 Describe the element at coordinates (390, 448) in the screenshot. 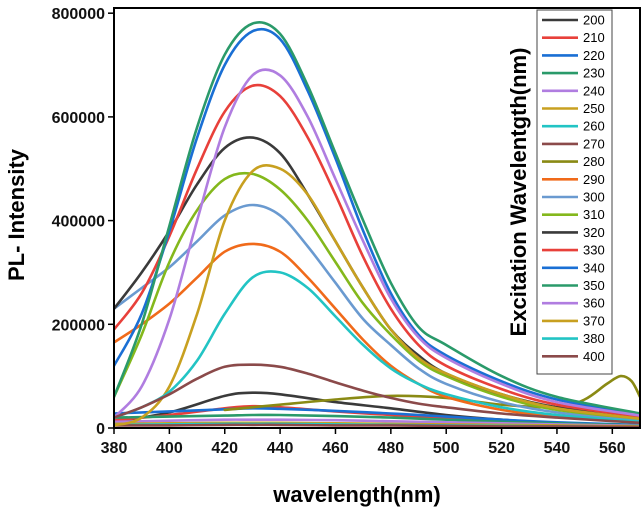

I see `x-tick-label: 480` at that location.